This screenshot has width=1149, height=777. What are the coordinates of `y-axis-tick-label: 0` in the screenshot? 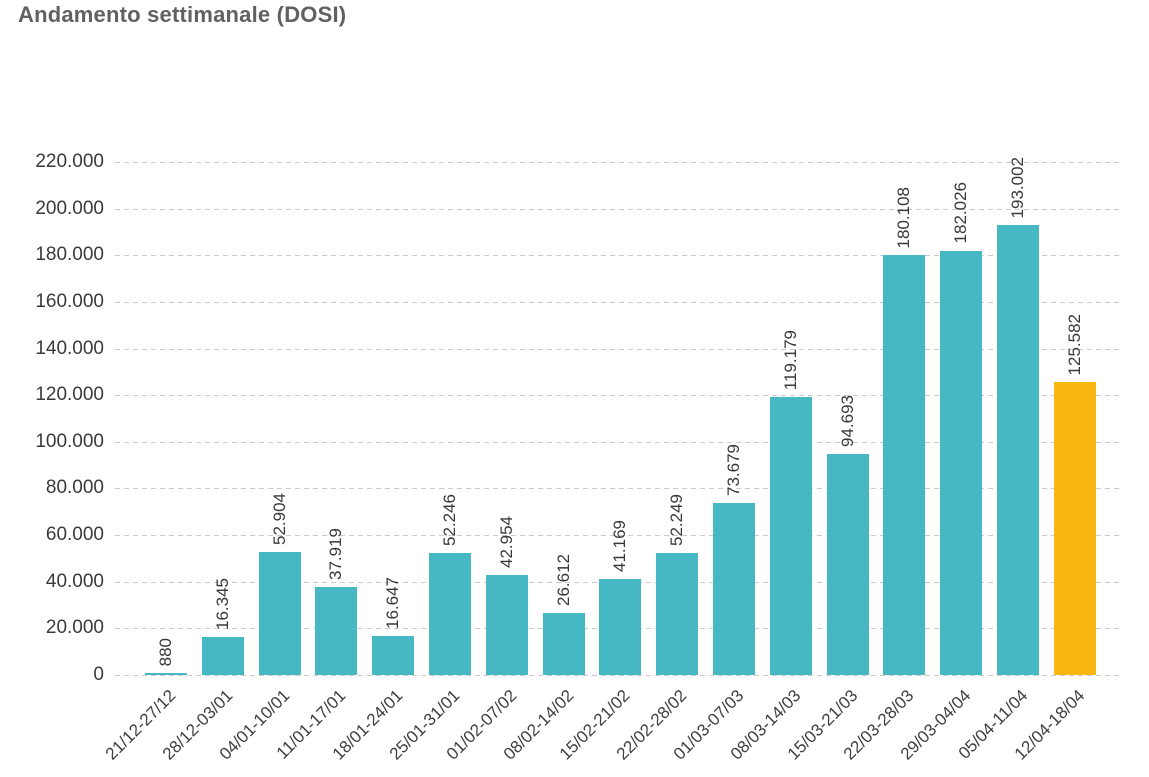 It's located at (98, 674).